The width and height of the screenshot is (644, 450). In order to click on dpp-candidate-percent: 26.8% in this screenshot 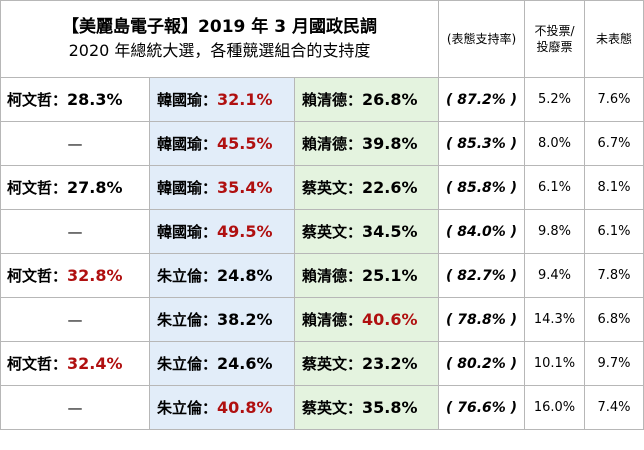, I will do `click(390, 99)`.